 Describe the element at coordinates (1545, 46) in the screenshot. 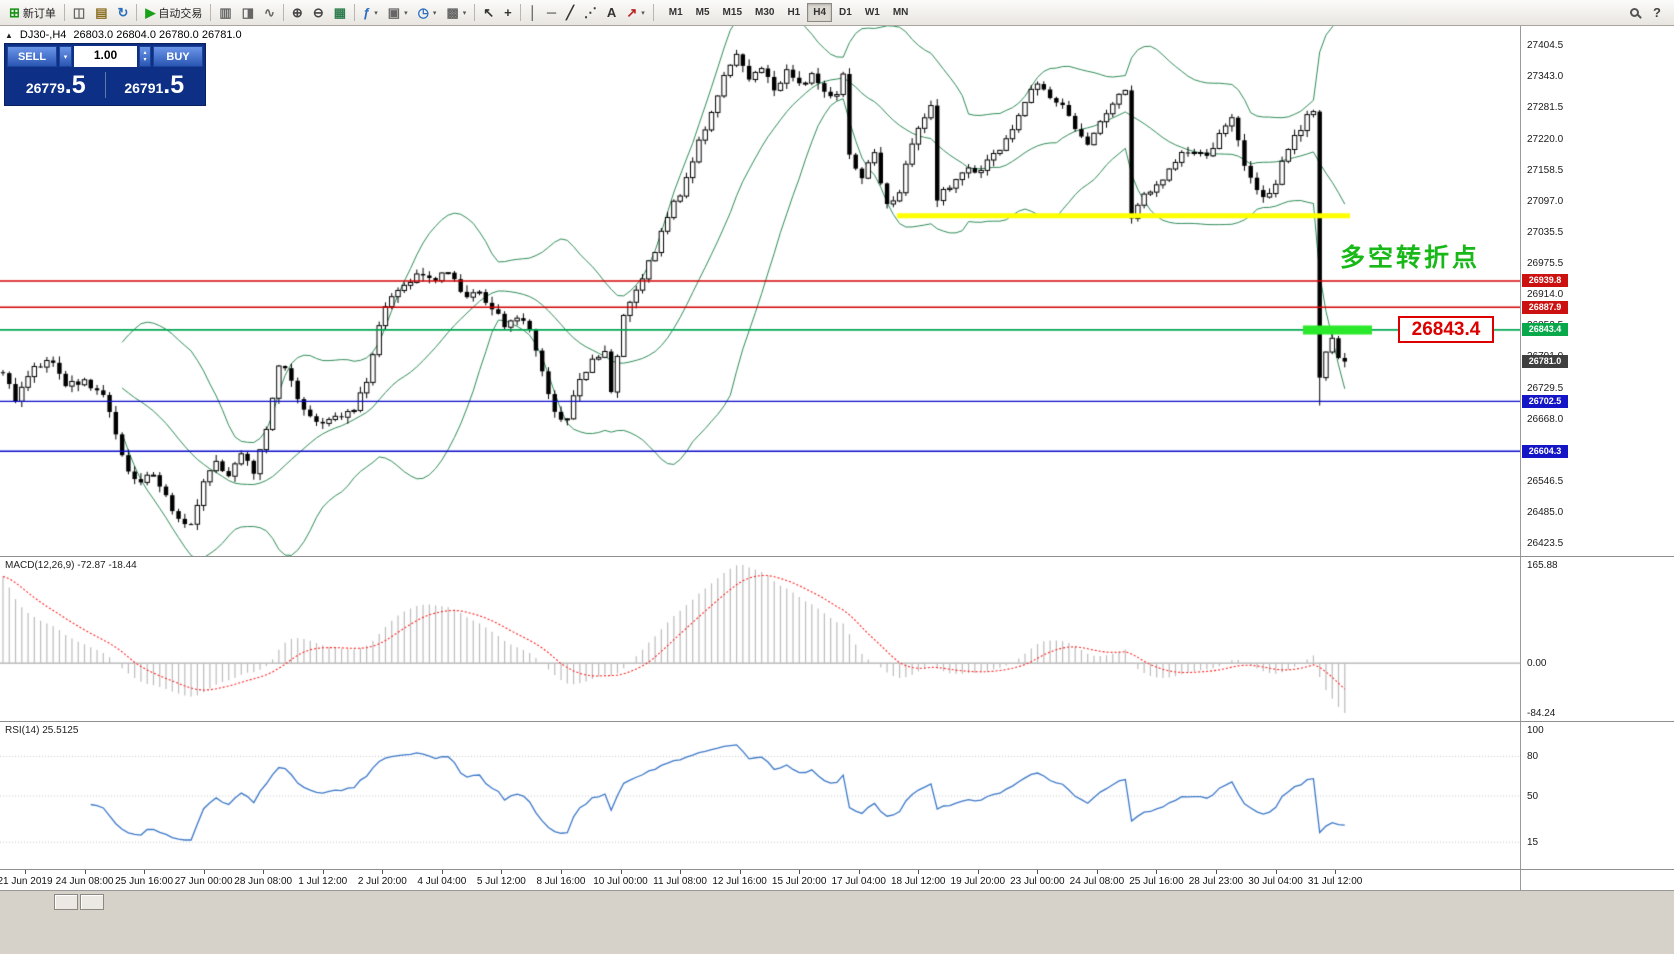

I see `price-axis-label: 27404.5` at that location.